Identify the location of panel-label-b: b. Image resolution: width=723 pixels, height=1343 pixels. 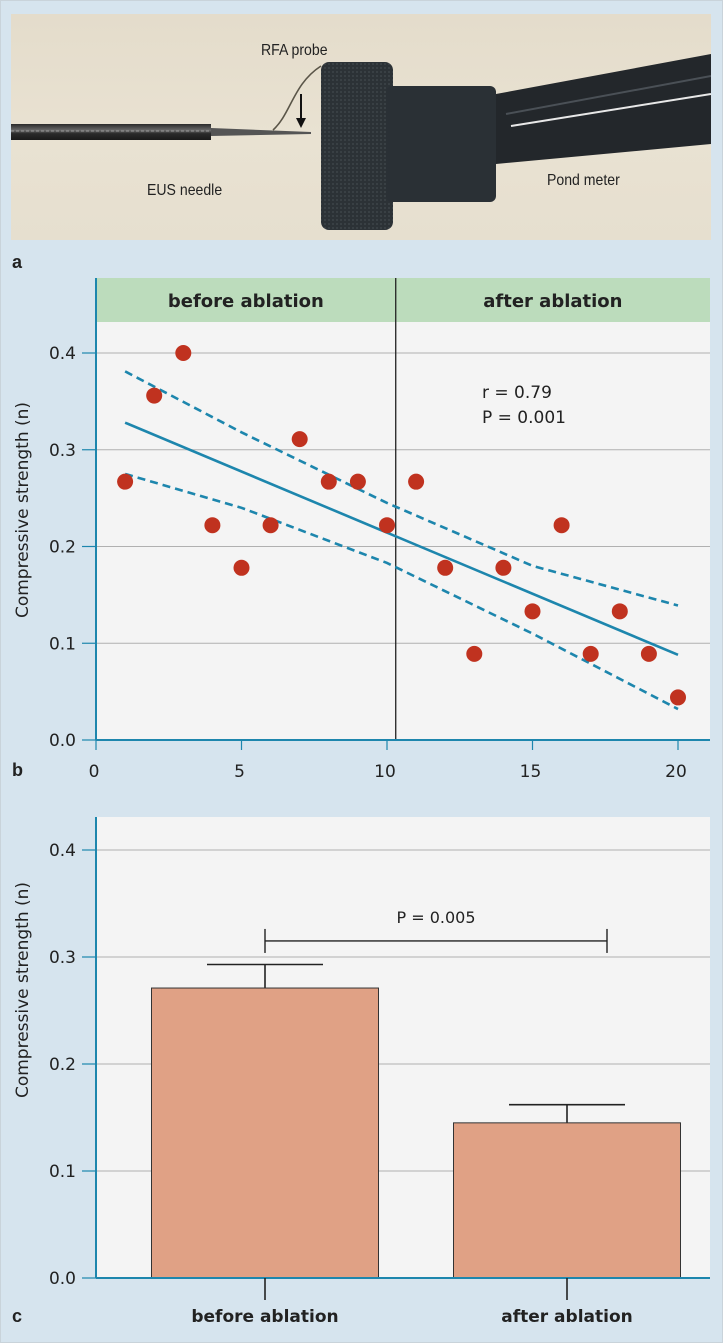
(17, 770).